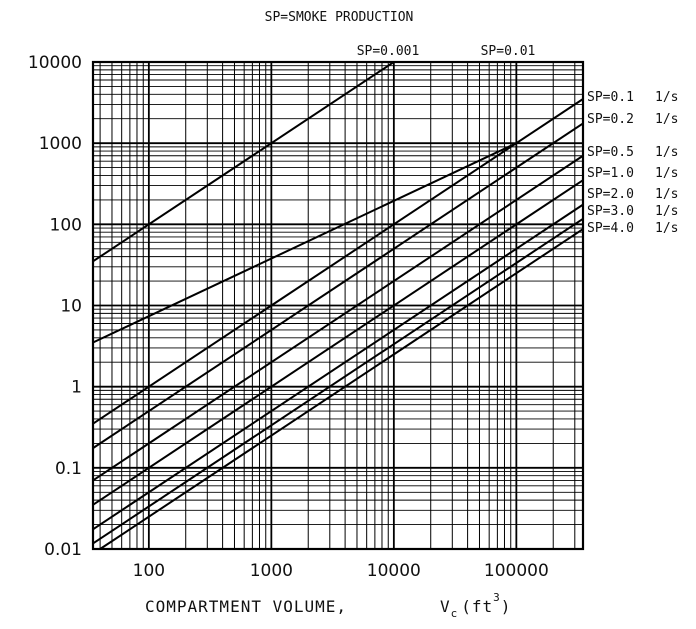 This screenshot has width=696, height=629. I want to click on chart-title: SP=SMOKE PRODUCTION, so click(339, 17).